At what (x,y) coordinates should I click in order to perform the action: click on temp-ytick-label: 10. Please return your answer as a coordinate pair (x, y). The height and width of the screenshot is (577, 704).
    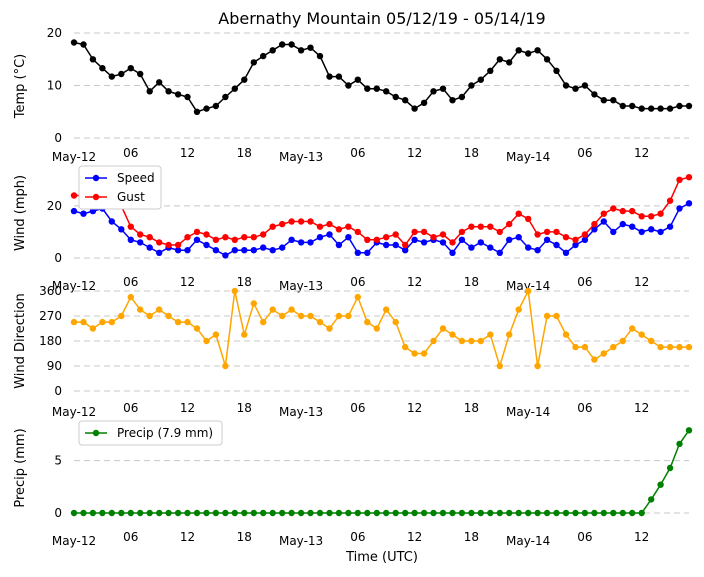
    Looking at the image, I should click on (54, 86).